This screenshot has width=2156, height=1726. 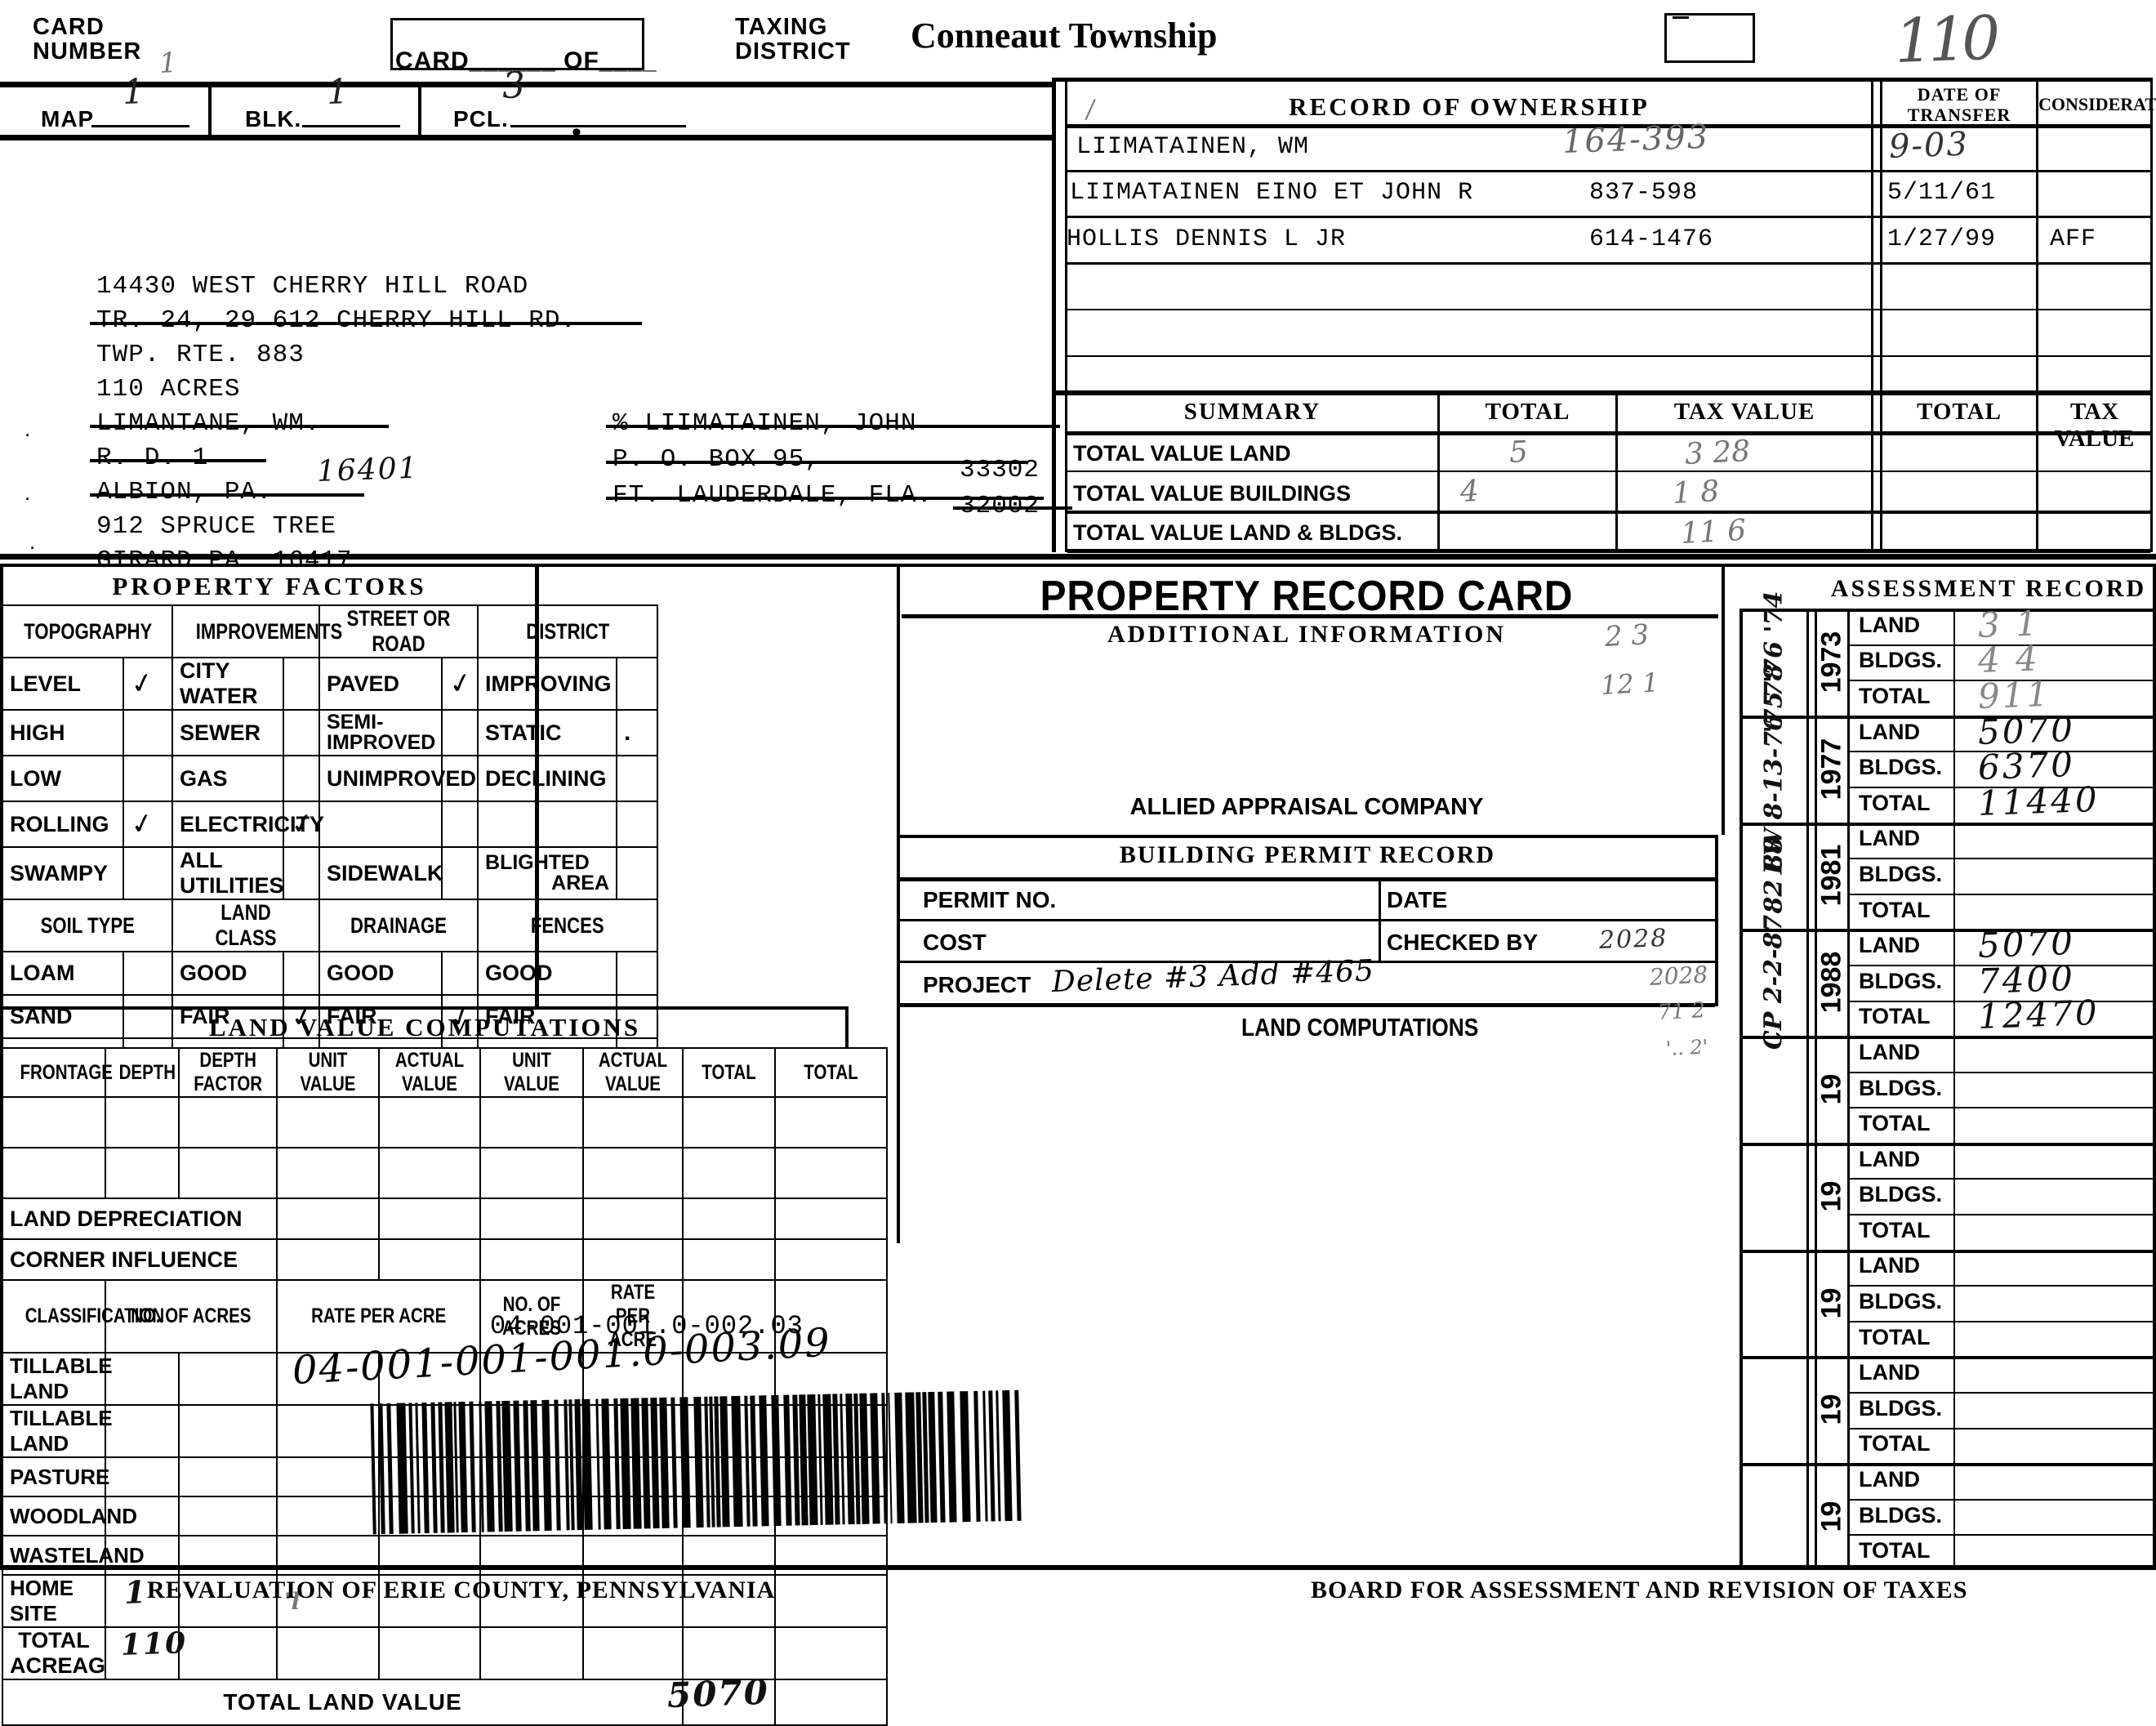 I want to click on topography-rolling: ROLLING, so click(x=63, y=824).